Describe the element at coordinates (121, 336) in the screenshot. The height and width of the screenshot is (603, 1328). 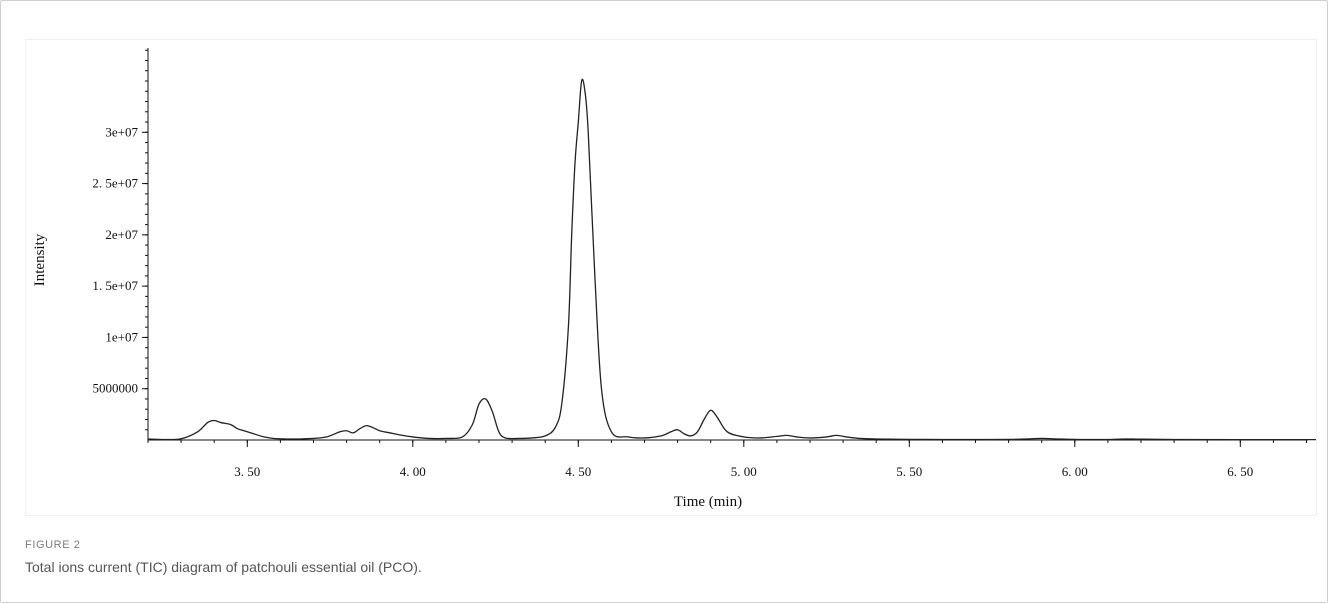
I see `y-tick-label: 1e+07` at that location.